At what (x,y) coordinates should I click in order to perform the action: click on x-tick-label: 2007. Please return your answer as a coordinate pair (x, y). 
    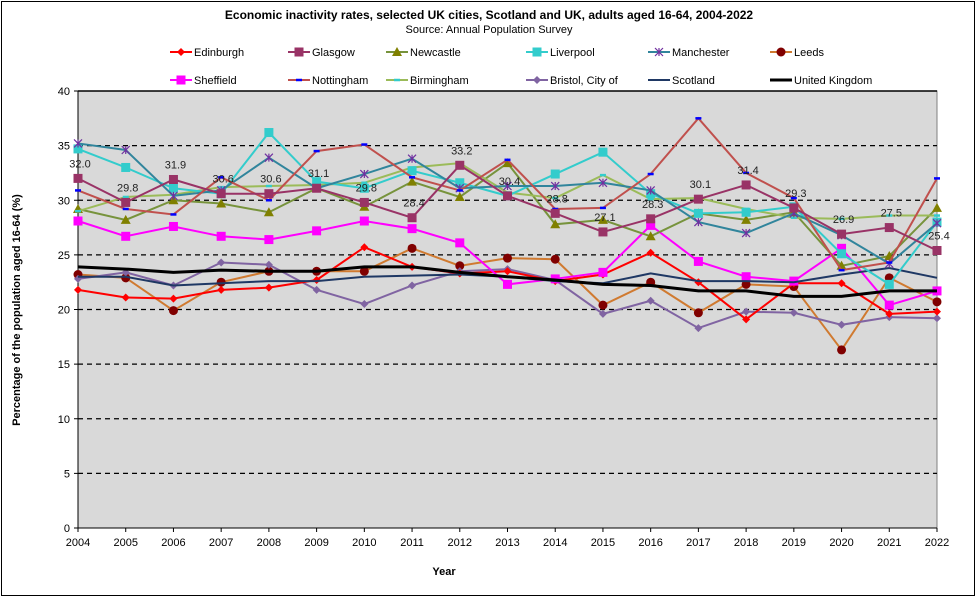
    Looking at the image, I should click on (221, 543).